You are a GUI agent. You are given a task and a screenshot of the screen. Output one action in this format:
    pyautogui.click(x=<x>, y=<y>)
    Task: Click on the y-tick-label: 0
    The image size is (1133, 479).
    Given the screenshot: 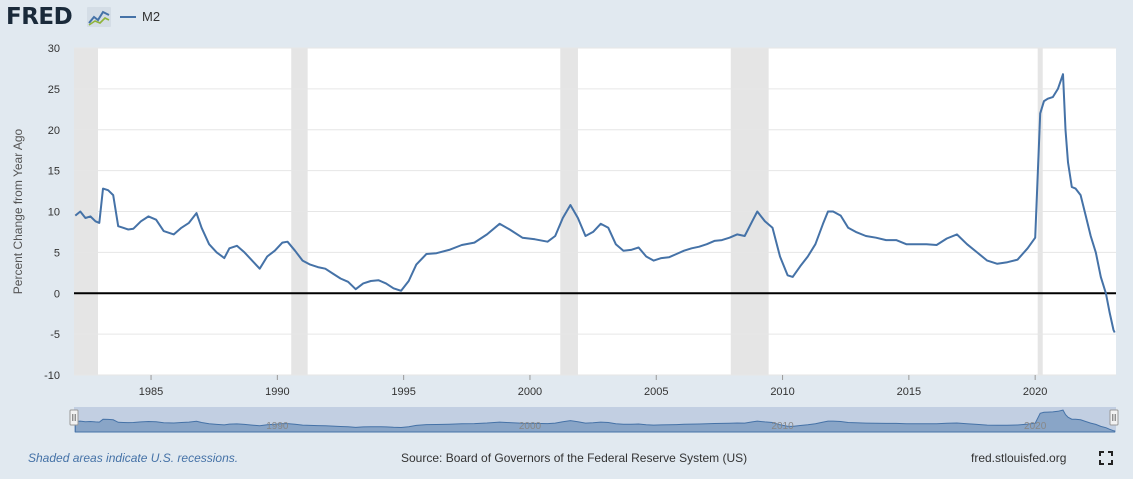 What is the action you would take?
    pyautogui.click(x=57, y=294)
    